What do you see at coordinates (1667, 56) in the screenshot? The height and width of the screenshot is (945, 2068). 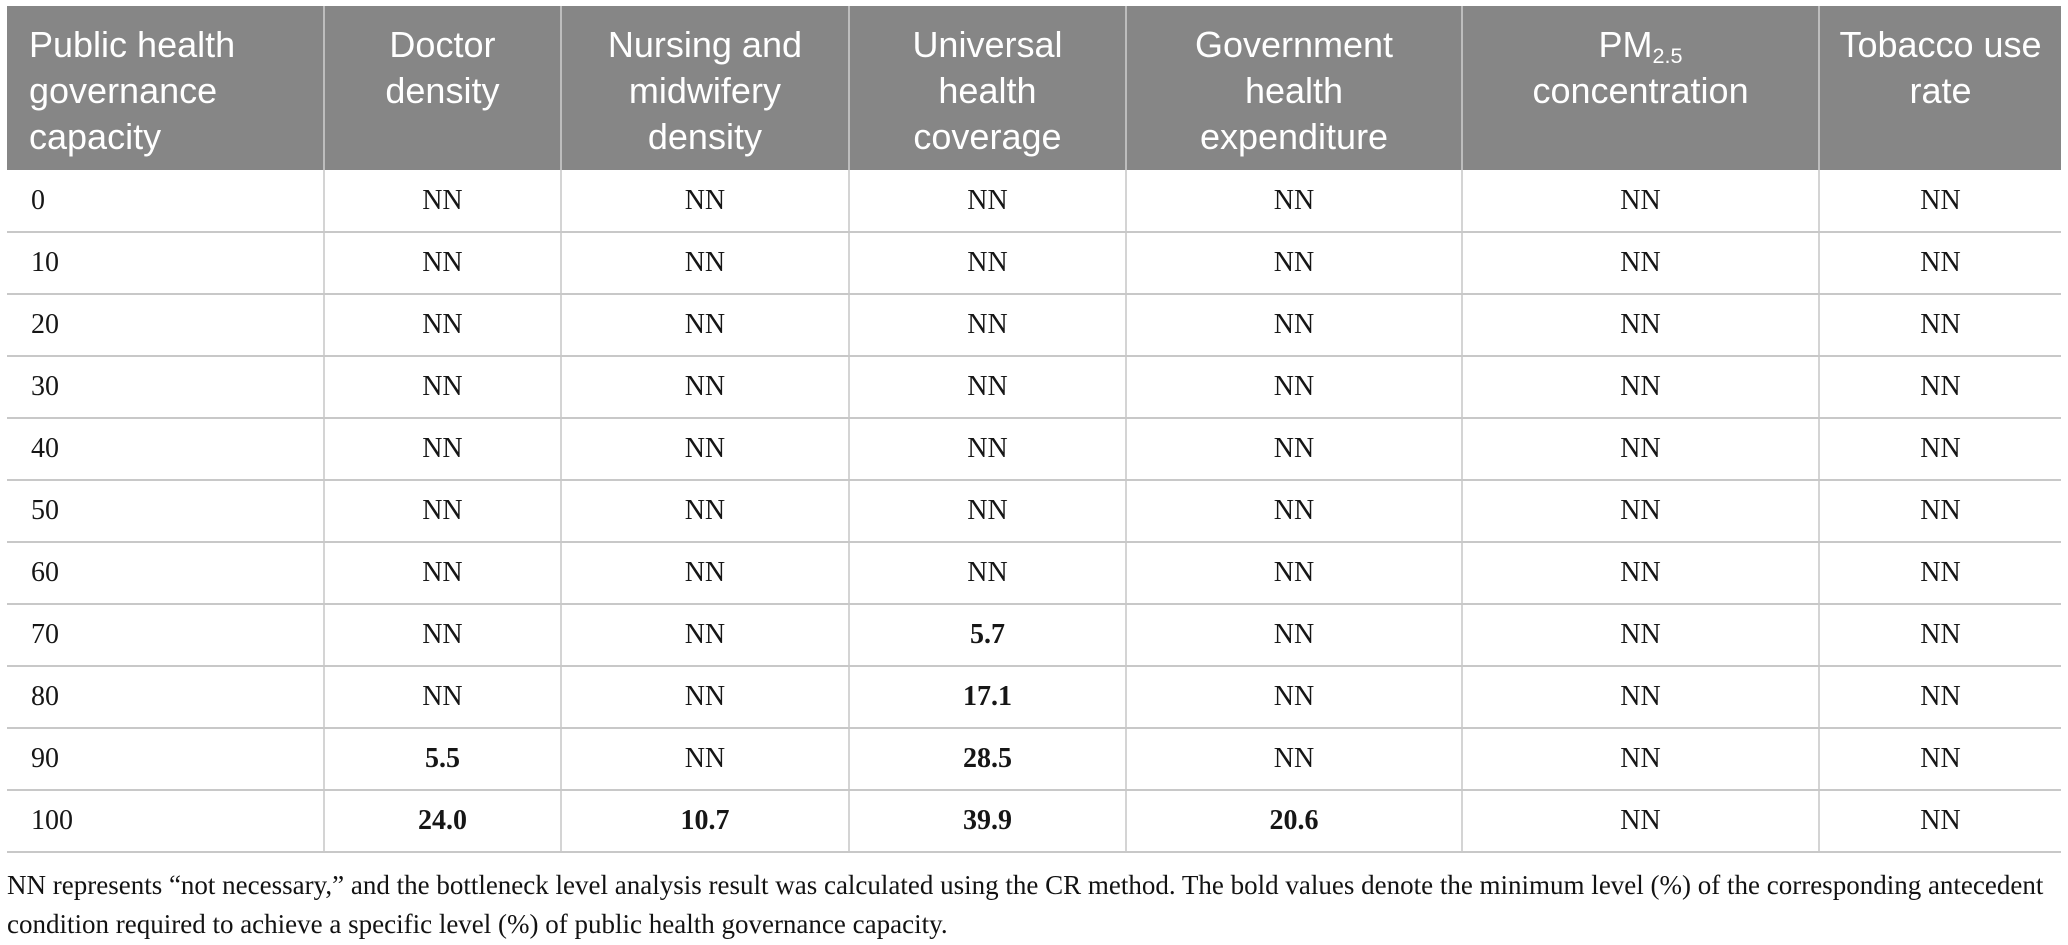 I see `header-subscript: 2.5` at bounding box center [1667, 56].